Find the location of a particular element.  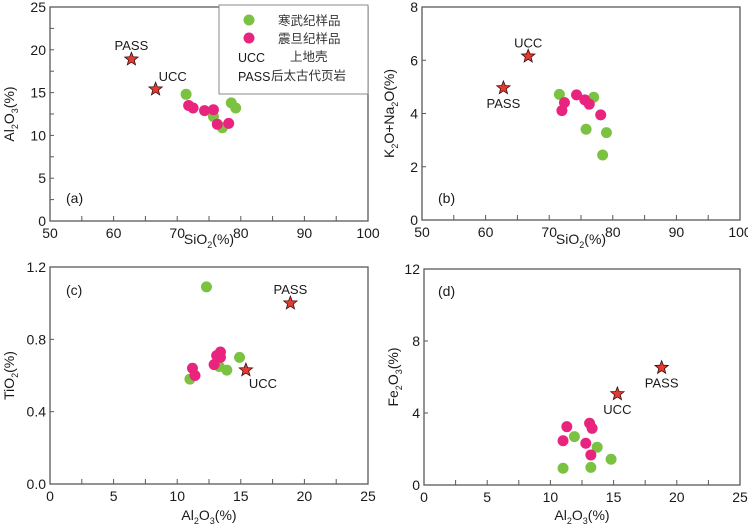

legend: 寒武纪样品 震旦纪样品 UCC 上地壳 PASS 后太古代页岩 is located at coordinates (293, 49).